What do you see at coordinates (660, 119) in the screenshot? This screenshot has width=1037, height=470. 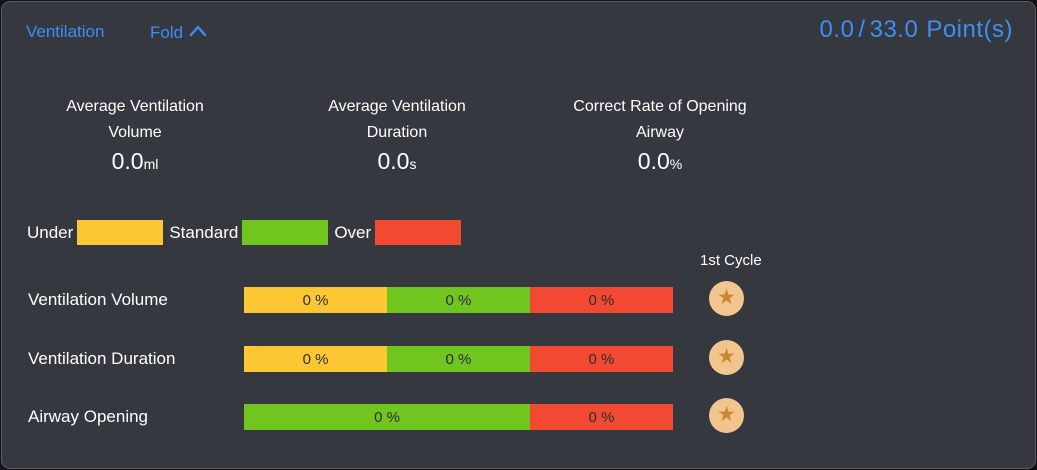 I see `stat-label: Correct Rate of Opening Airway` at bounding box center [660, 119].